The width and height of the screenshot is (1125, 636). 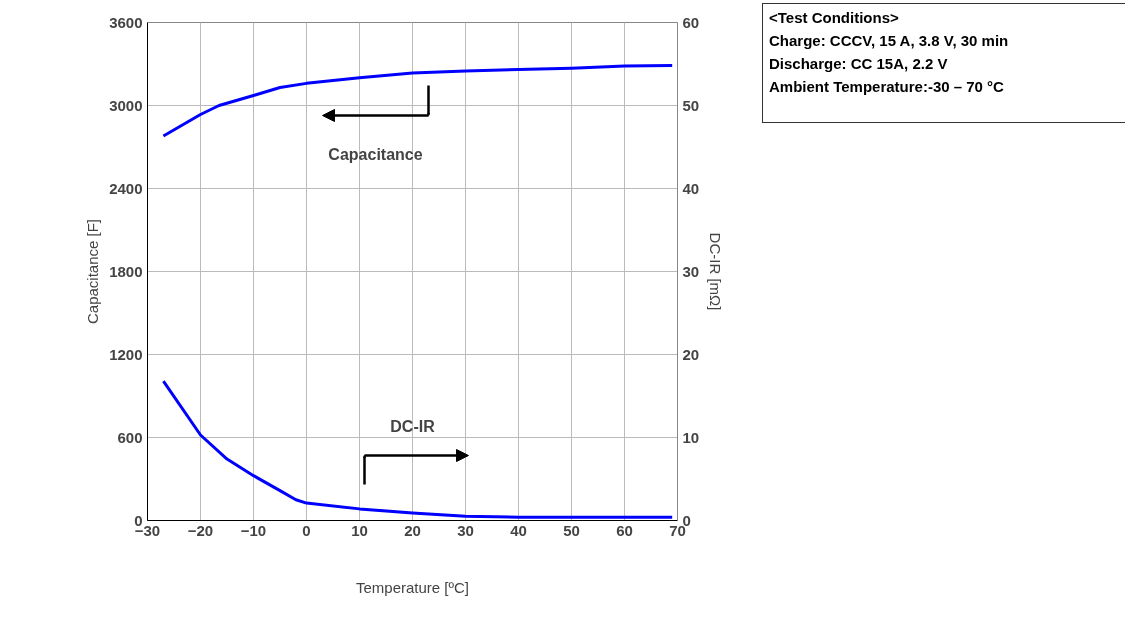 What do you see at coordinates (691, 188) in the screenshot?
I see `y2-tick-label: 40` at bounding box center [691, 188].